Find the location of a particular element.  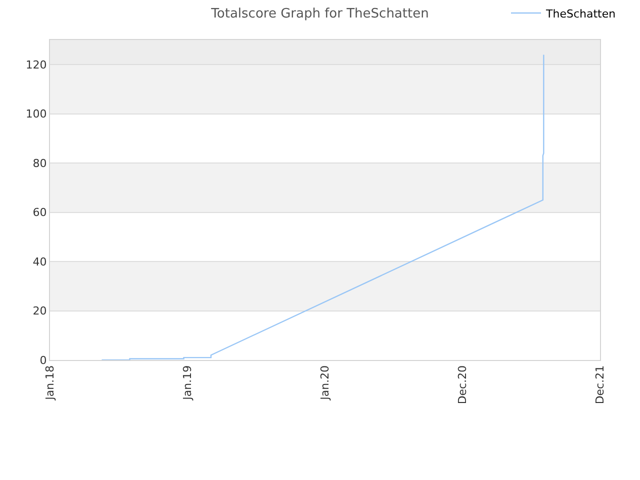

y-tick-label: 120 is located at coordinates (36, 65).